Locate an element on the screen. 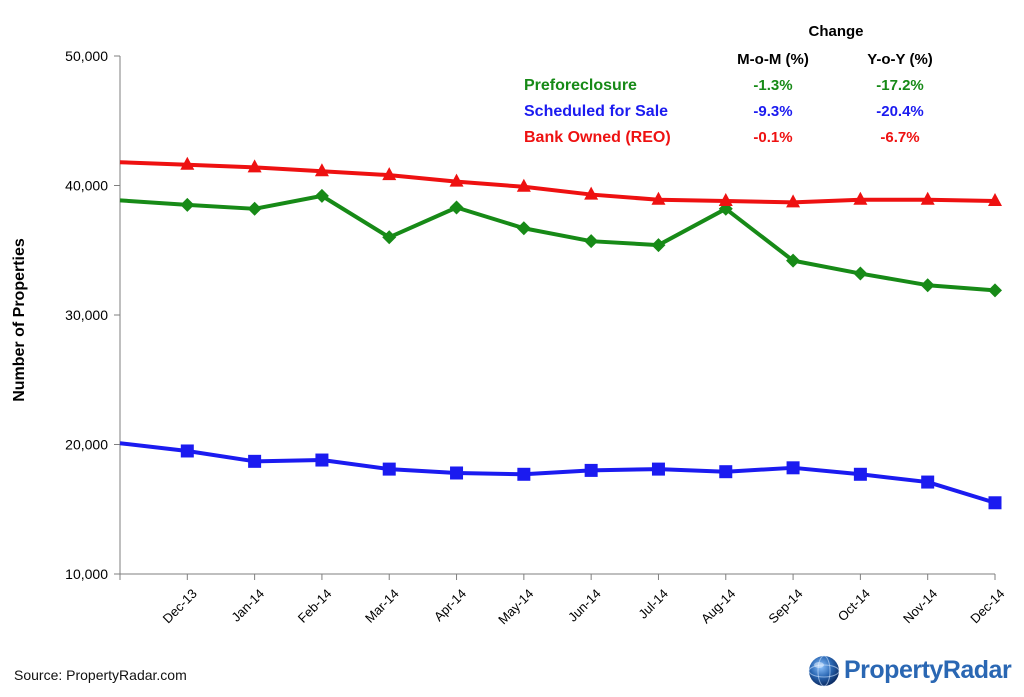 The height and width of the screenshot is (697, 1024). x-tick-label: Feb-14 is located at coordinates (315, 606).